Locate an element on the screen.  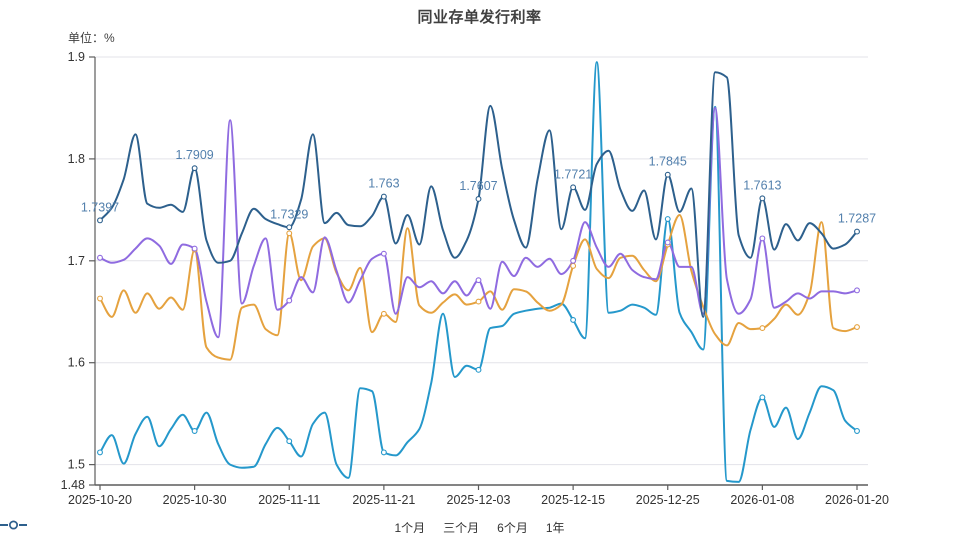
data-point-label: 1.7909 is located at coordinates (195, 155).